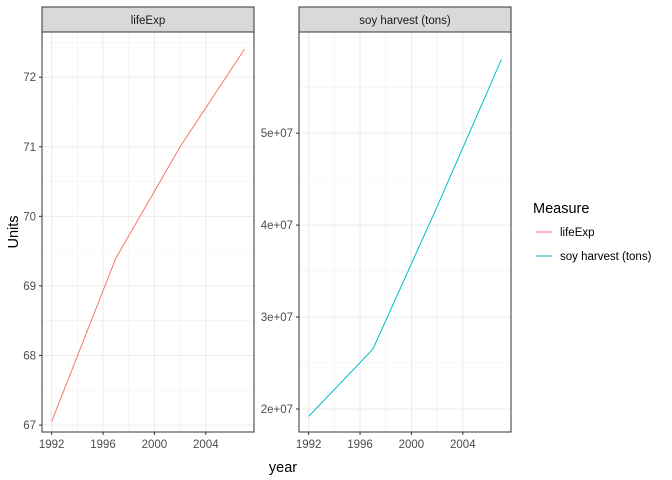  What do you see at coordinates (277, 134) in the screenshot?
I see `y-tick-label: 5e+07` at bounding box center [277, 134].